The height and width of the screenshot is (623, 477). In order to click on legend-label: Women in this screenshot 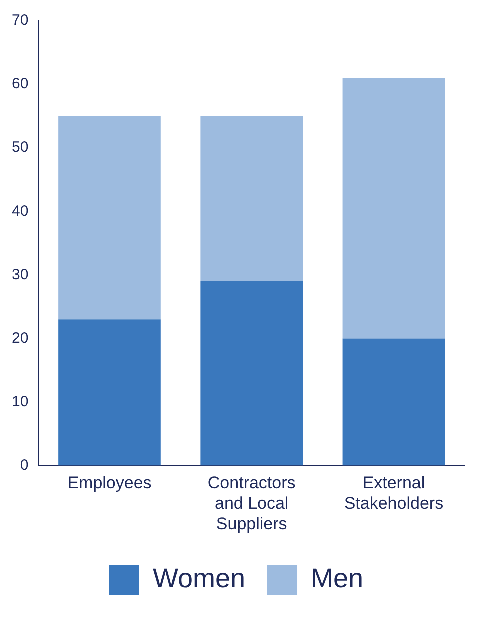, I will do `click(199, 578)`.